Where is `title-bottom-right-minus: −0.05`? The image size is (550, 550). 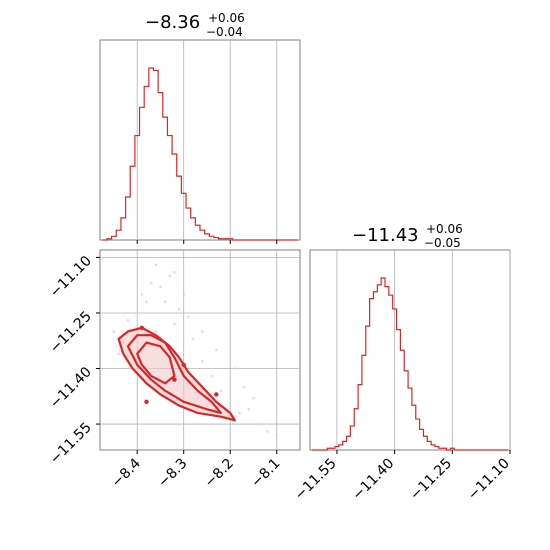 title-bottom-right-minus: −0.05 is located at coordinates (442, 243).